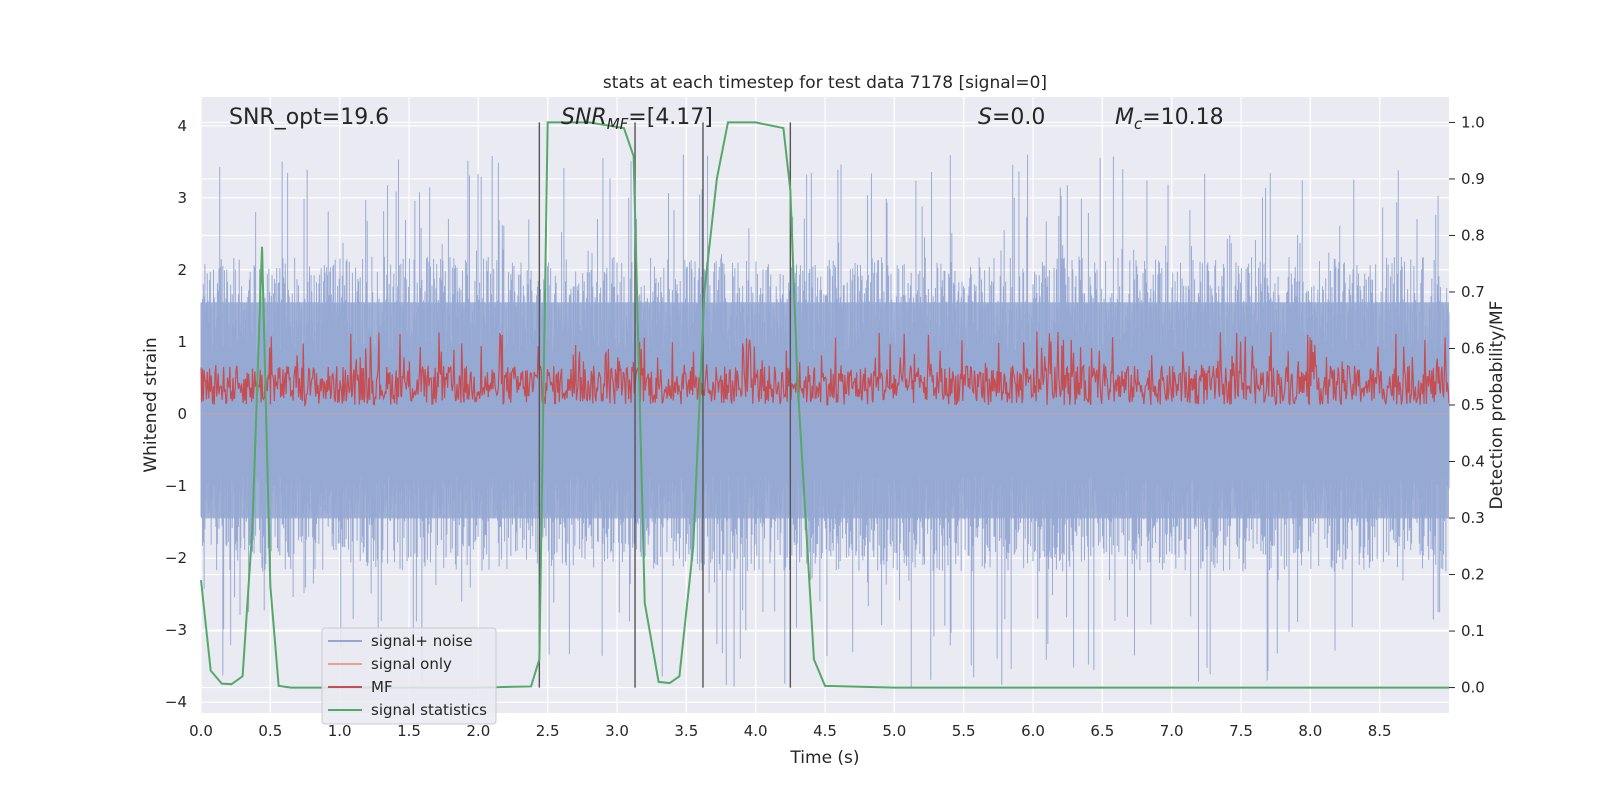 The image size is (1600, 800). What do you see at coordinates (964, 731) in the screenshot?
I see `x-tick-label: 5.5` at bounding box center [964, 731].